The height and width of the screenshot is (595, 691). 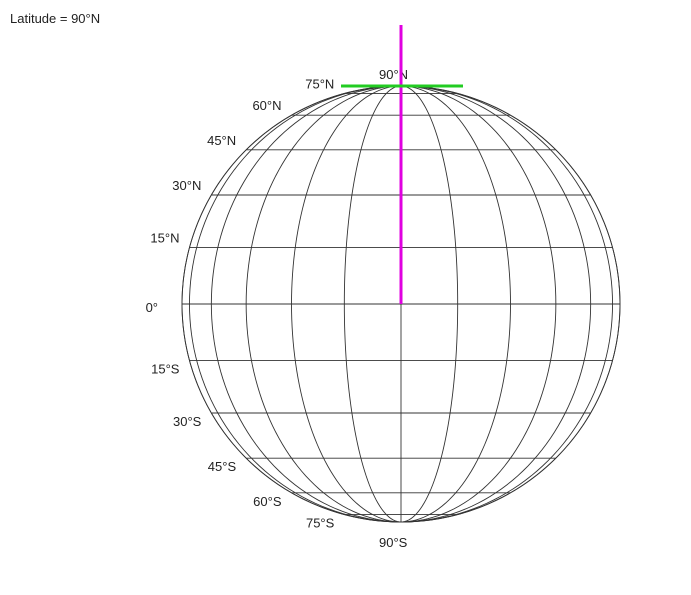 I want to click on latitude-label: 15°N, so click(x=164, y=238).